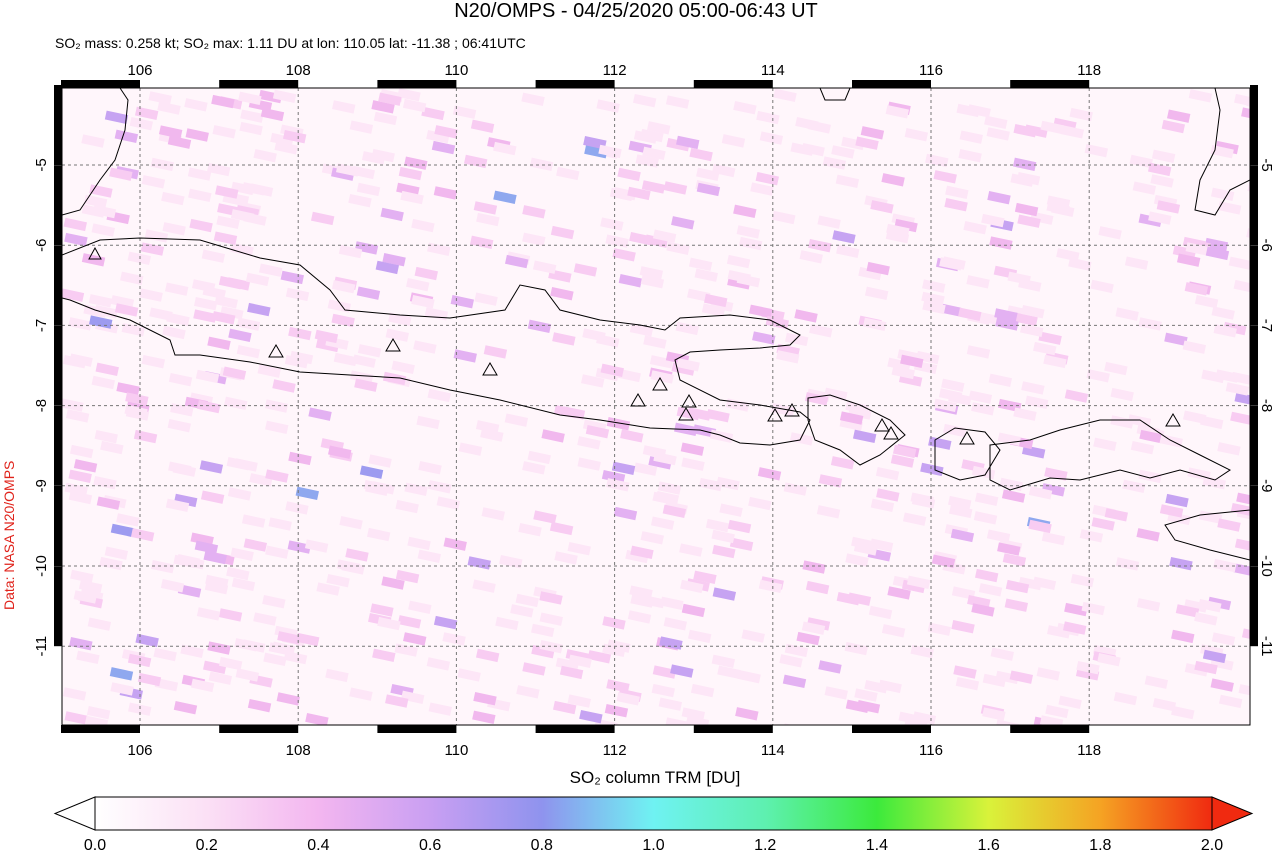  I want to click on credit: Data: NASA N20/OMPS, so click(9, 535).